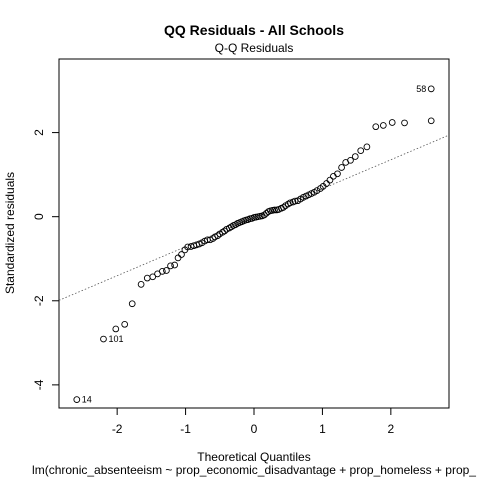  Describe the element at coordinates (39, 384) in the screenshot. I see `y-tick-label: -4` at that location.